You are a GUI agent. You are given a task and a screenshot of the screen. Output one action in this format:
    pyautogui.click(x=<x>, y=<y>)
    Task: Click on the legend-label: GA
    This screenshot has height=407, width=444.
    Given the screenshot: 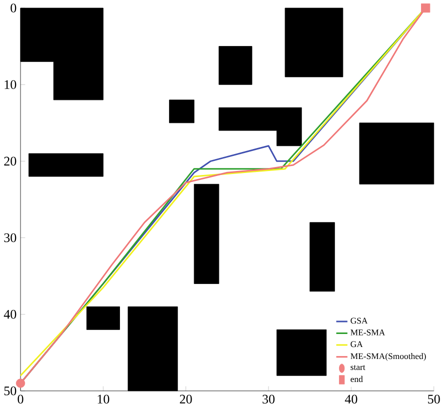 What is the action you would take?
    pyautogui.click(x=356, y=344)
    